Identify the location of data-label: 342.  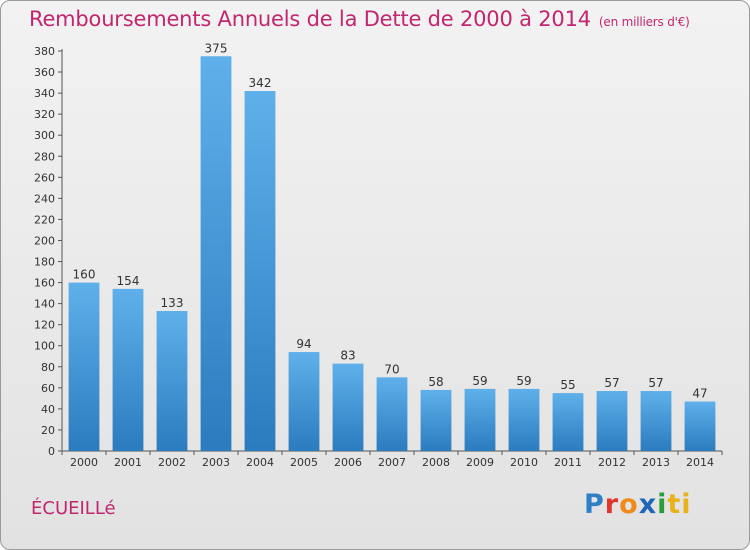
(260, 83).